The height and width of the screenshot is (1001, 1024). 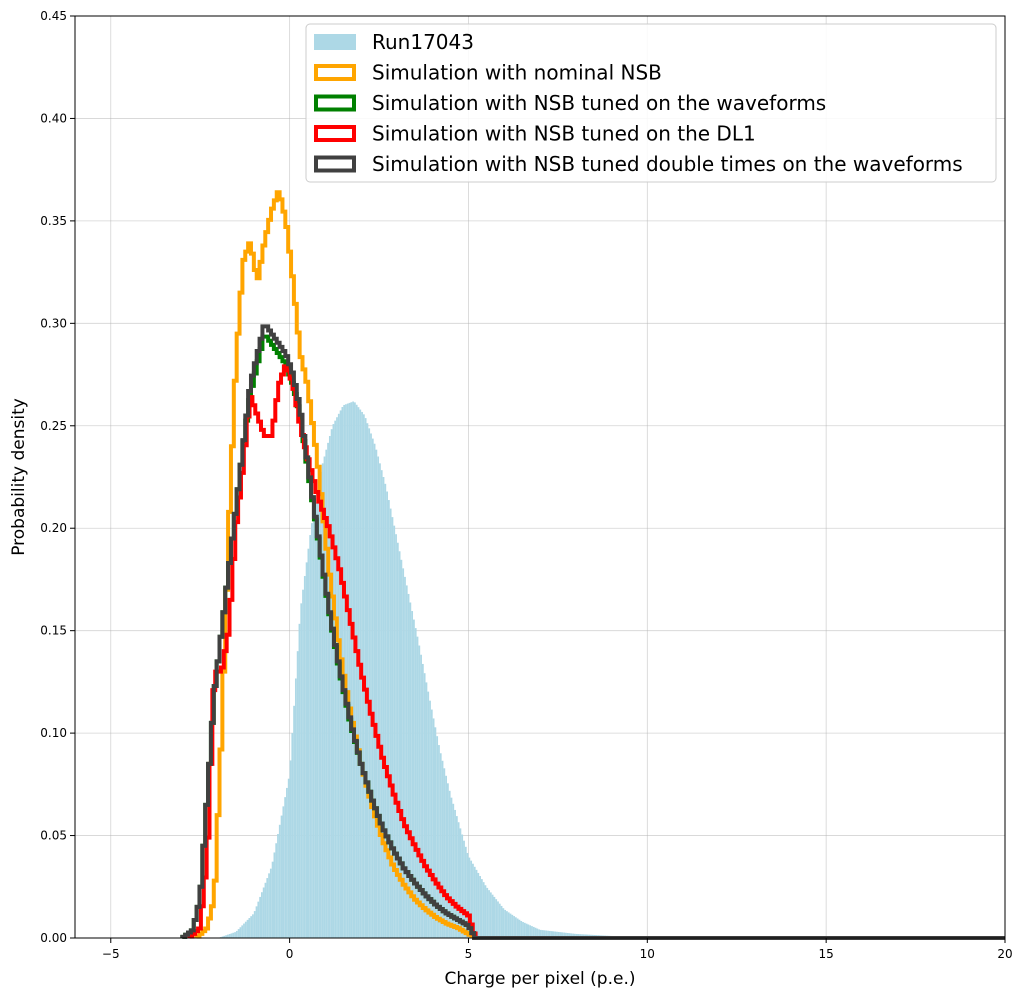 I want to click on y-tick-label: 0.00, so click(x=53, y=938).